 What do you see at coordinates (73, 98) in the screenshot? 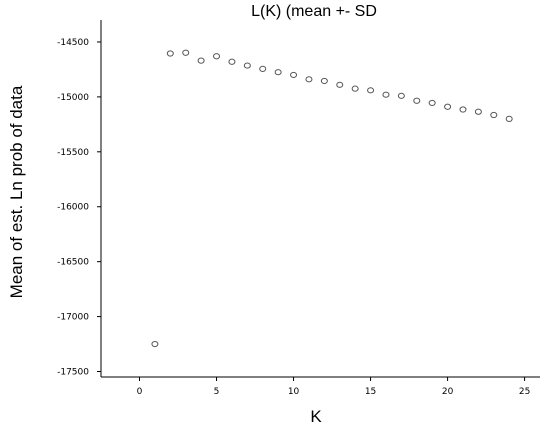
I see `y-tick-label: -15000` at bounding box center [73, 98].